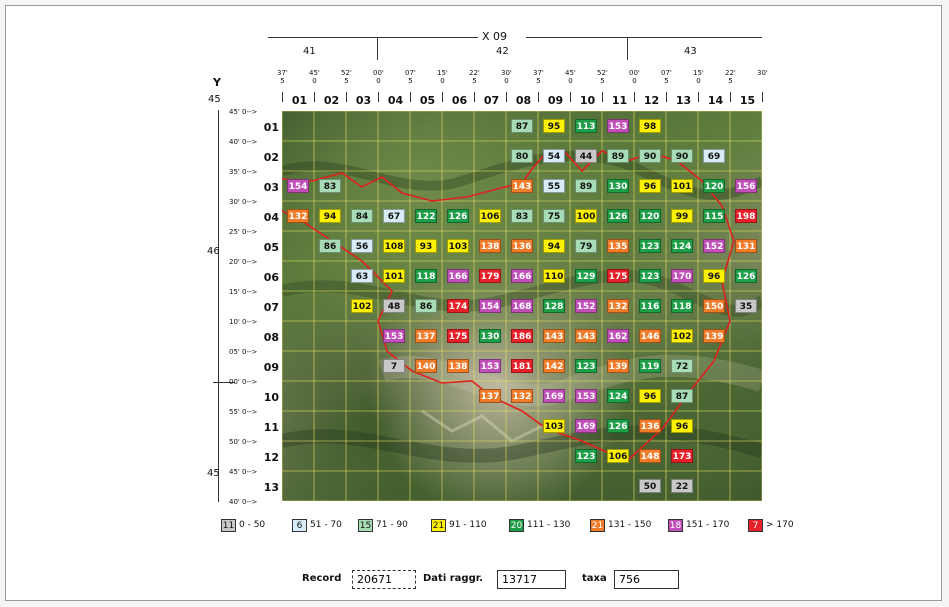  I want to click on grid-cell-count: 175, so click(458, 336).